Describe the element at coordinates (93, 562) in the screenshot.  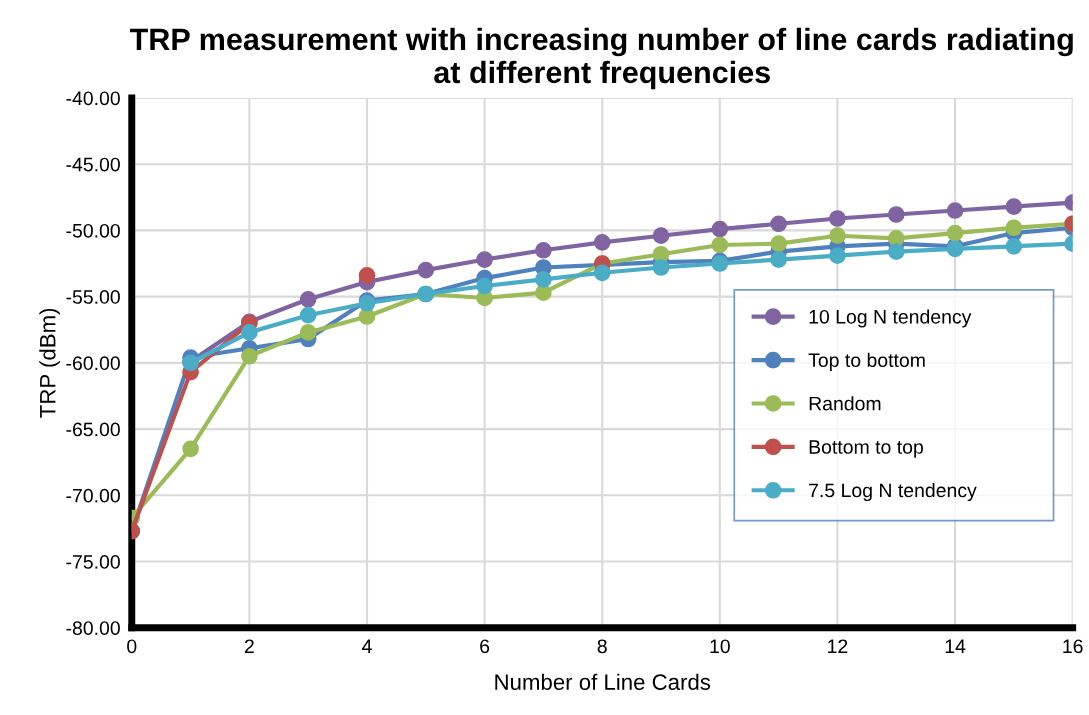
I see `y-tick-label: -75.00` at that location.